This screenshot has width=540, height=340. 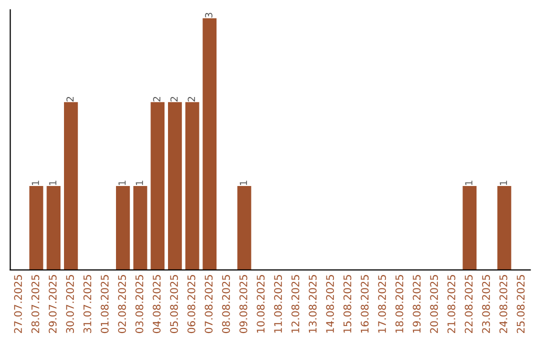 I want to click on x-tick-label: 09.08.2025, so click(x=243, y=304).